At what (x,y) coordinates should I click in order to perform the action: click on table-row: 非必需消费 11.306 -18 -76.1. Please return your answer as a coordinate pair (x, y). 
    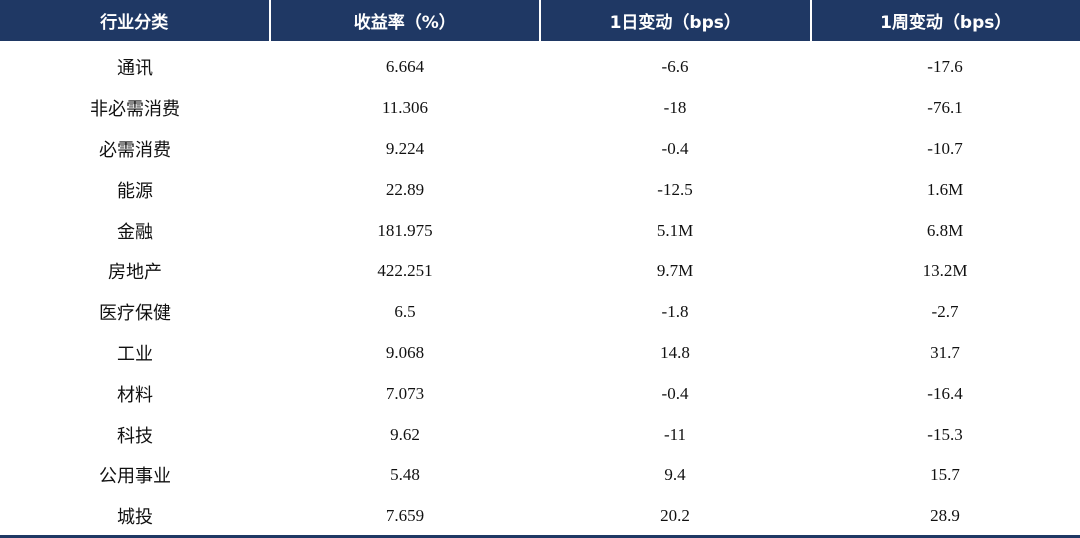
    Looking at the image, I should click on (540, 108).